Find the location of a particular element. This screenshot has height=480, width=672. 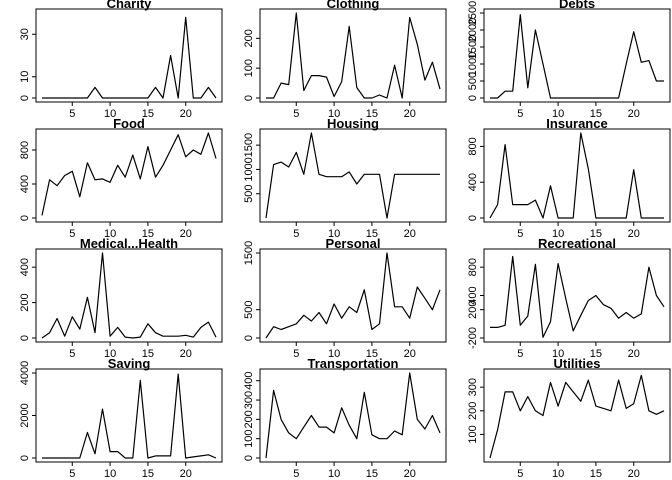

panel-insurance: Insurance 5 10 15 20 0 400 800 is located at coordinates (569, 178).